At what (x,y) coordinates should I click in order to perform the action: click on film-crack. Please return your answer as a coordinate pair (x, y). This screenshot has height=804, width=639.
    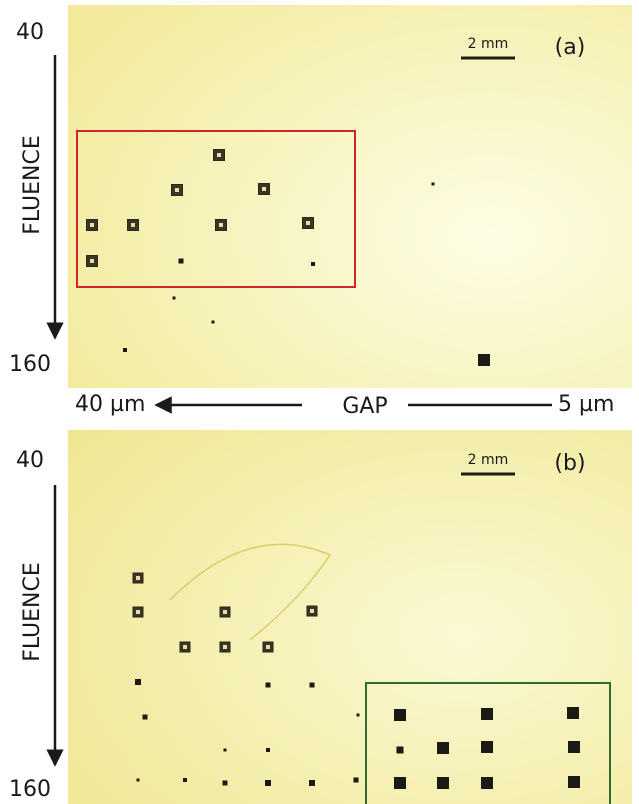
    Looking at the image, I should click on (250, 592).